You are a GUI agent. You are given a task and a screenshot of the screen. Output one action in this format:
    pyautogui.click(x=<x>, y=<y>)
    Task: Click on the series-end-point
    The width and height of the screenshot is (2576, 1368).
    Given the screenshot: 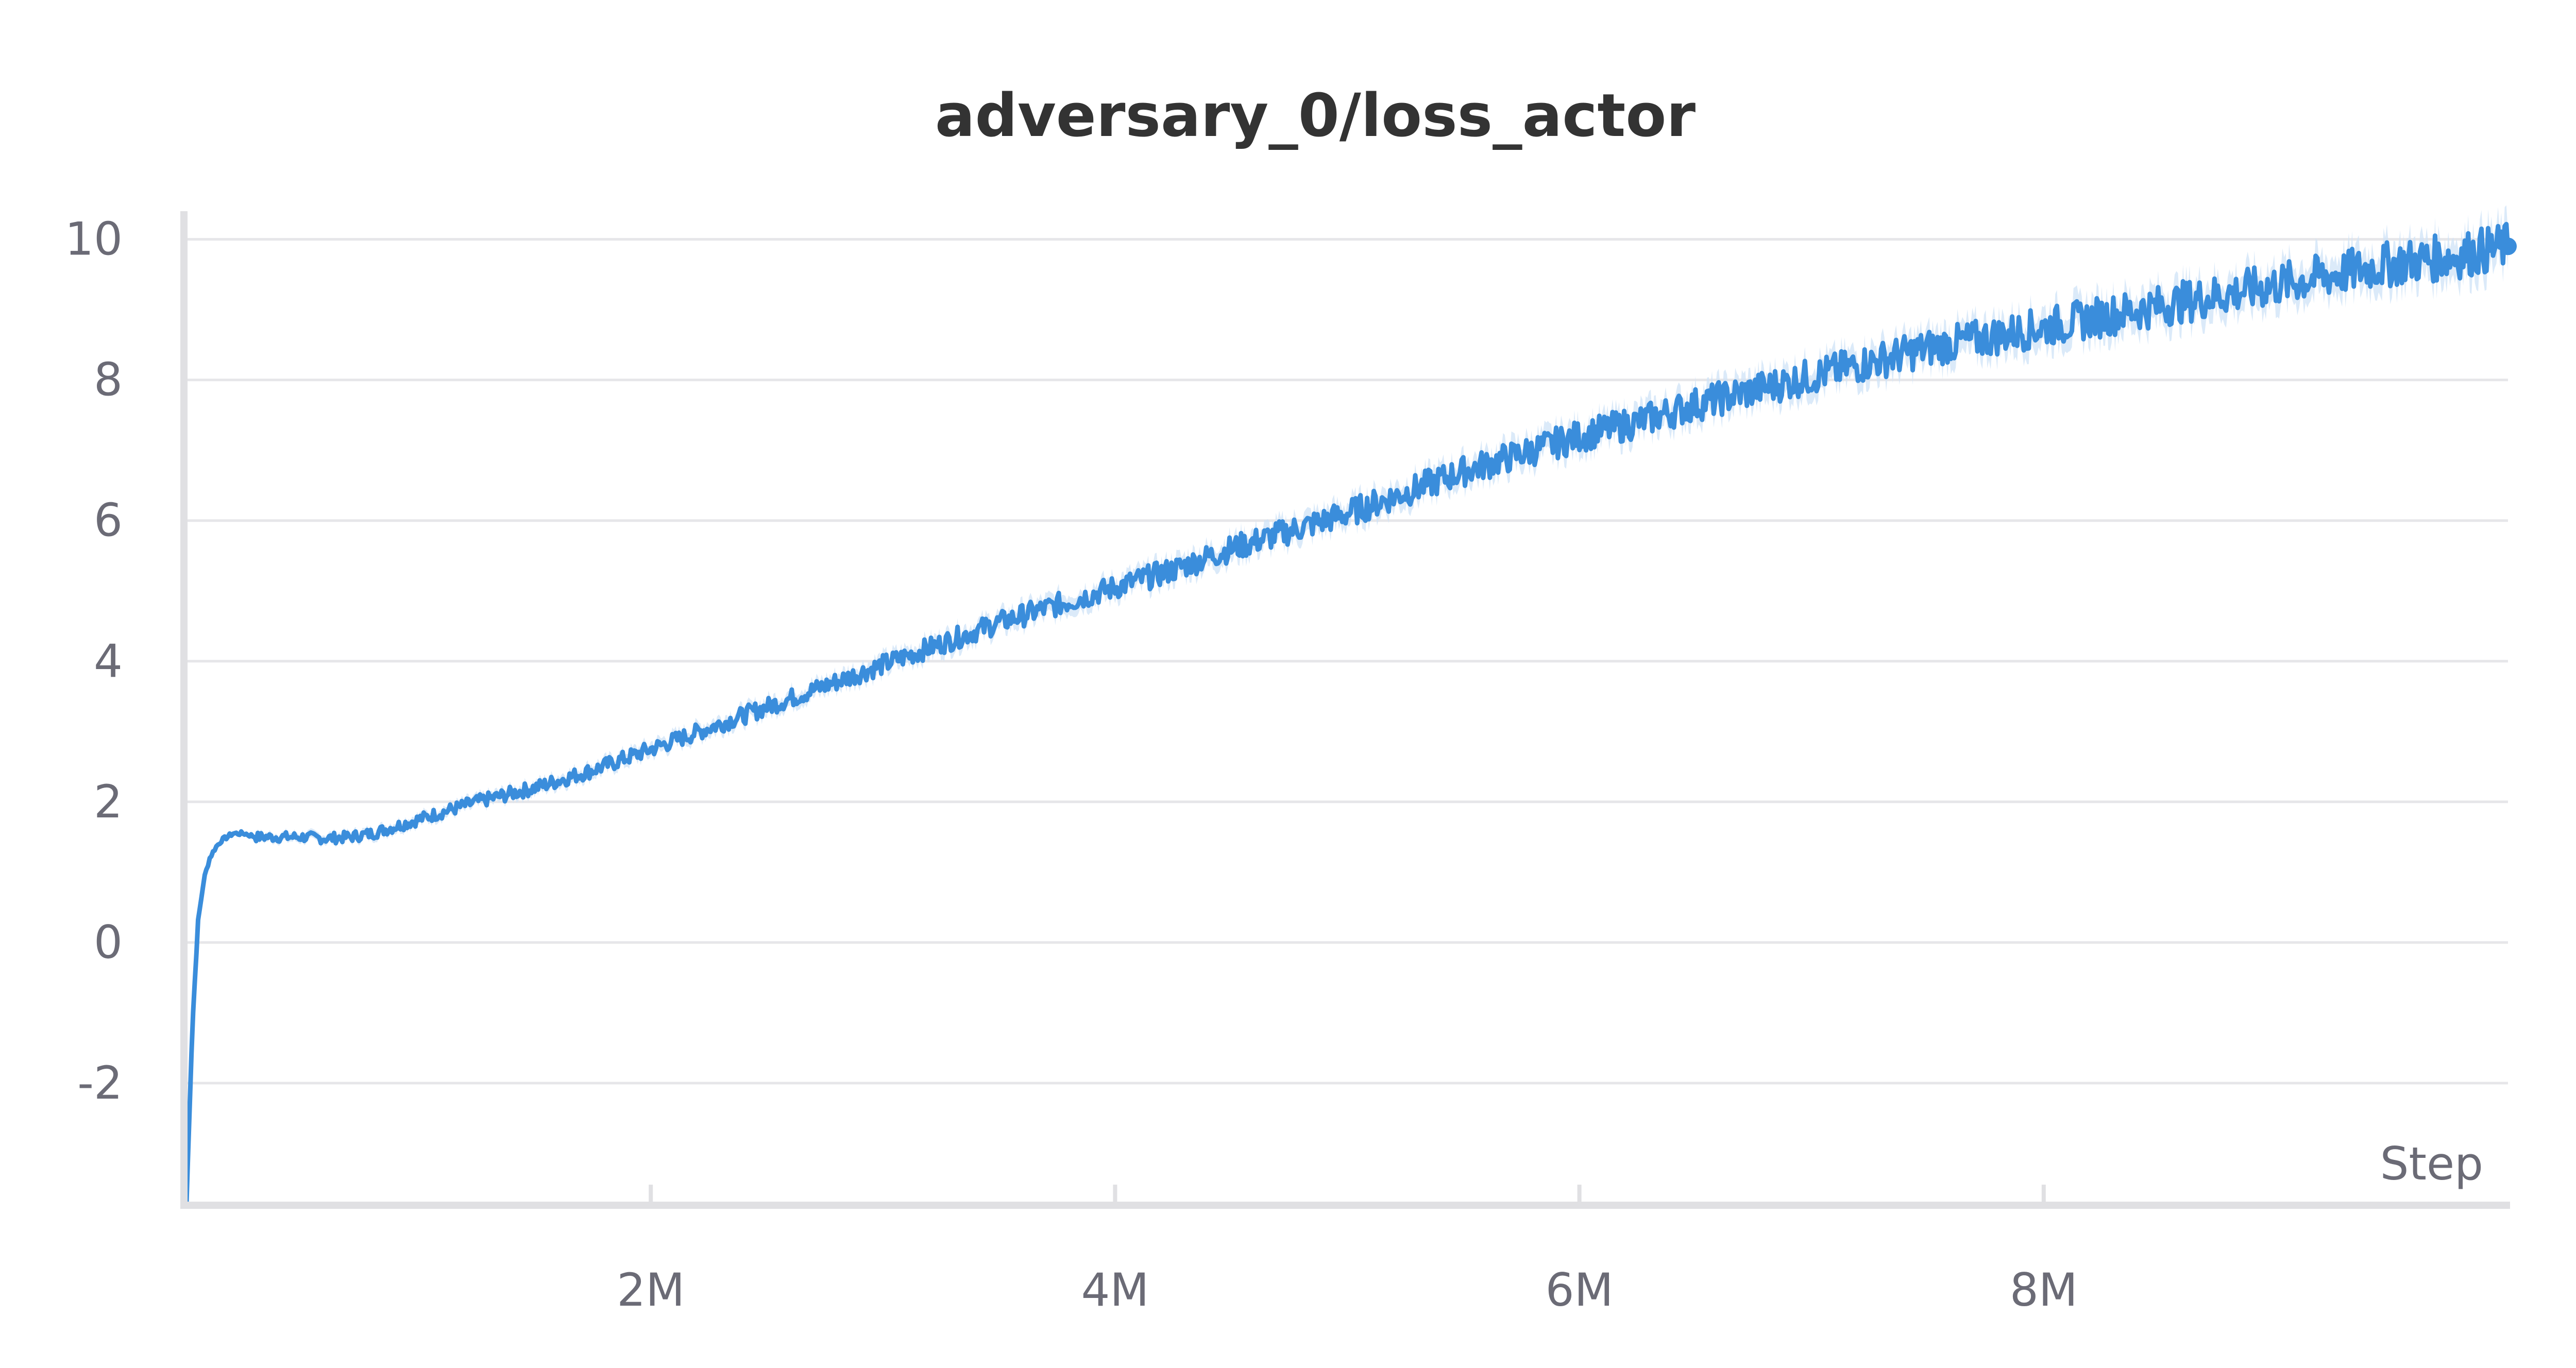 What is the action you would take?
    pyautogui.click(x=2508, y=246)
    